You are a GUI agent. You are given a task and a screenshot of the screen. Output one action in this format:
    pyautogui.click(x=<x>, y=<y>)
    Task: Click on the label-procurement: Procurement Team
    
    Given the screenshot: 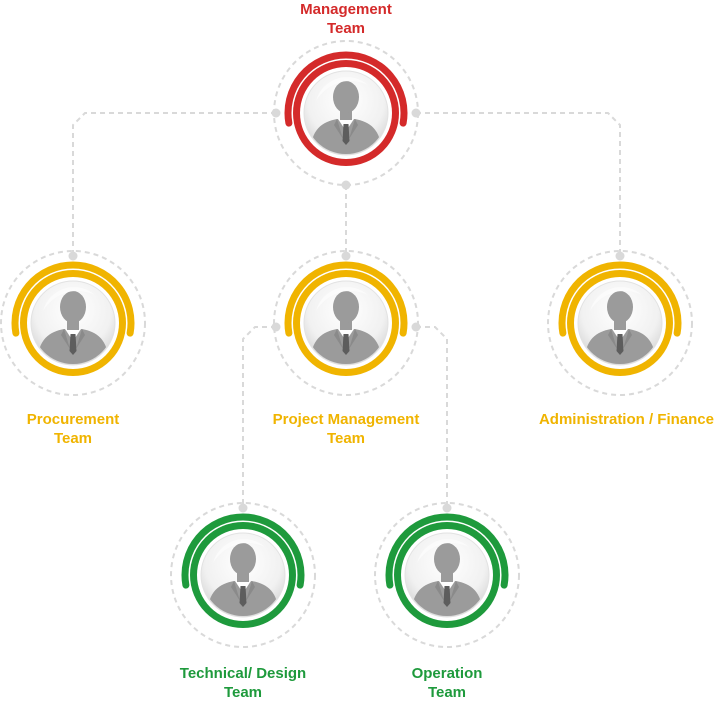 What is the action you would take?
    pyautogui.click(x=91, y=429)
    